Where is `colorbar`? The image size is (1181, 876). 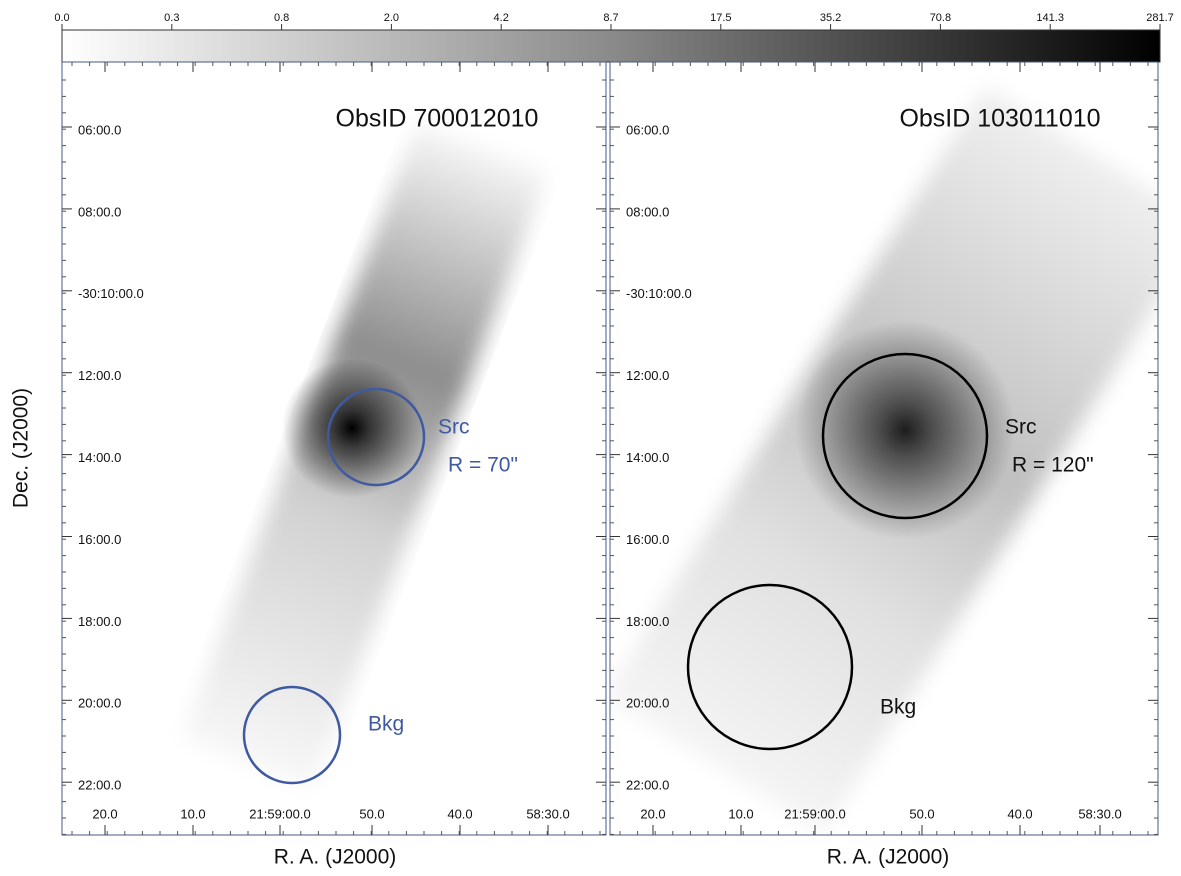 colorbar is located at coordinates (611, 46).